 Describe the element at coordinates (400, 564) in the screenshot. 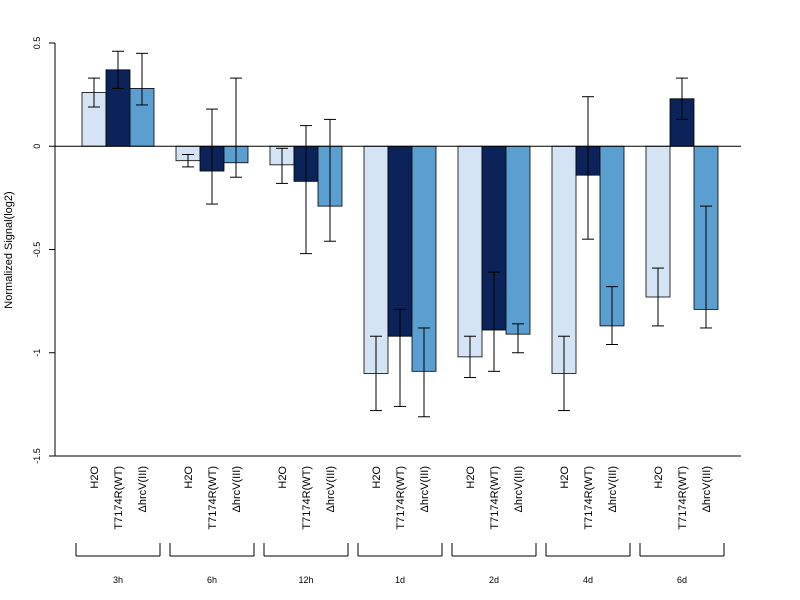

I see `group-brackets: 3h 6h 12h 1d 2d 4d 6d` at that location.